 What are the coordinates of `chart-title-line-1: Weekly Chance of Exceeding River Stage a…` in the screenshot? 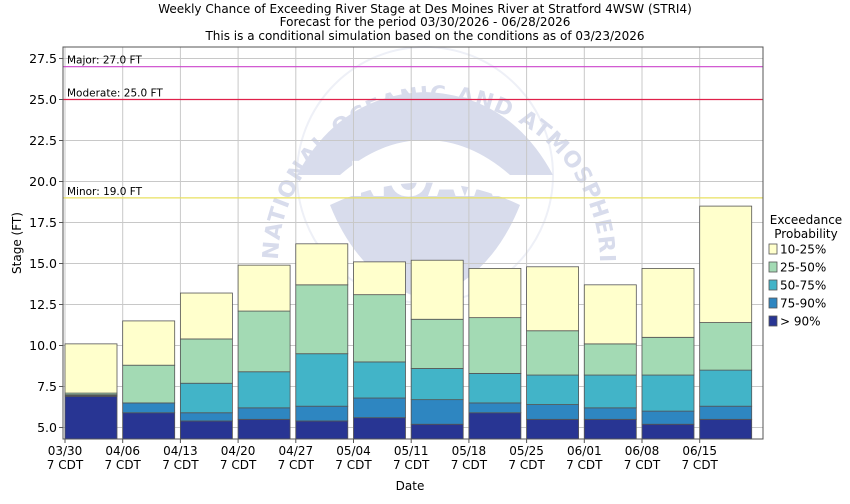 It's located at (425, 9).